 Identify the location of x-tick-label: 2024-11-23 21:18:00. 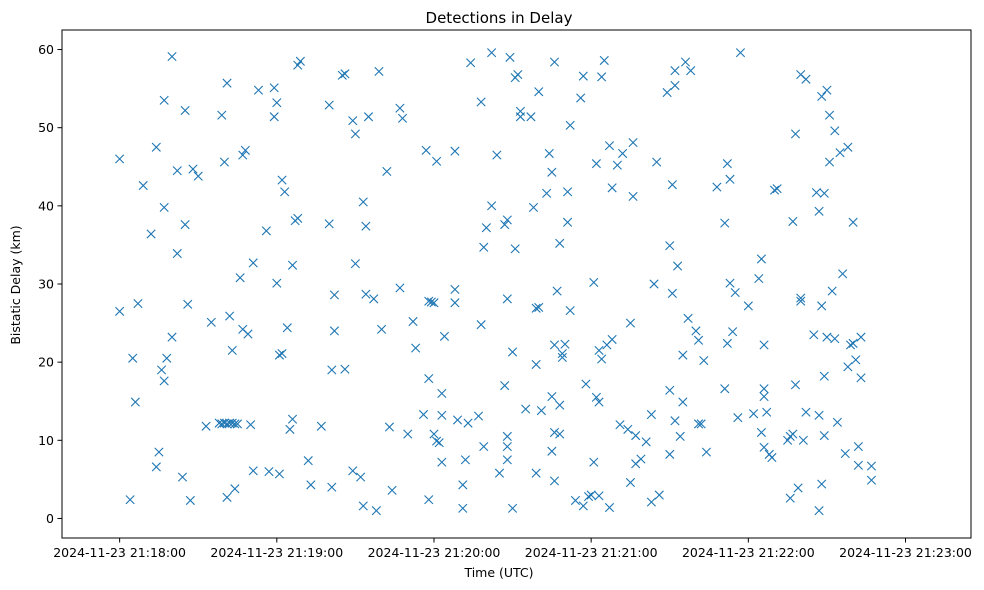
(119, 552).